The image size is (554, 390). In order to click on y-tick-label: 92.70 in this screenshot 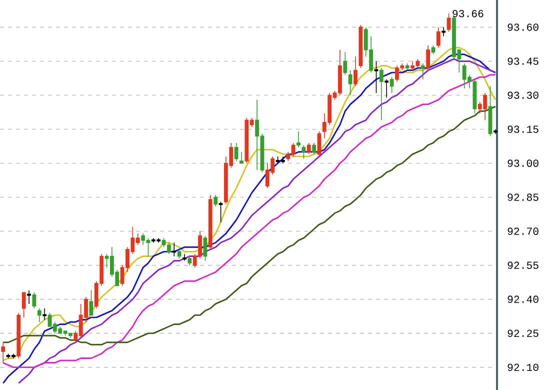, I will do `click(523, 231)`.